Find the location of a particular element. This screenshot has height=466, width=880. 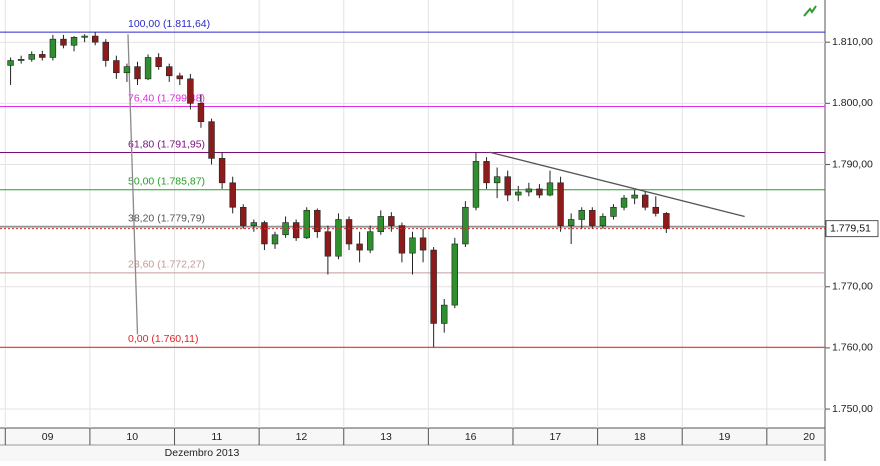

fib-label: 100,00 (1.811,64) is located at coordinates (169, 24).